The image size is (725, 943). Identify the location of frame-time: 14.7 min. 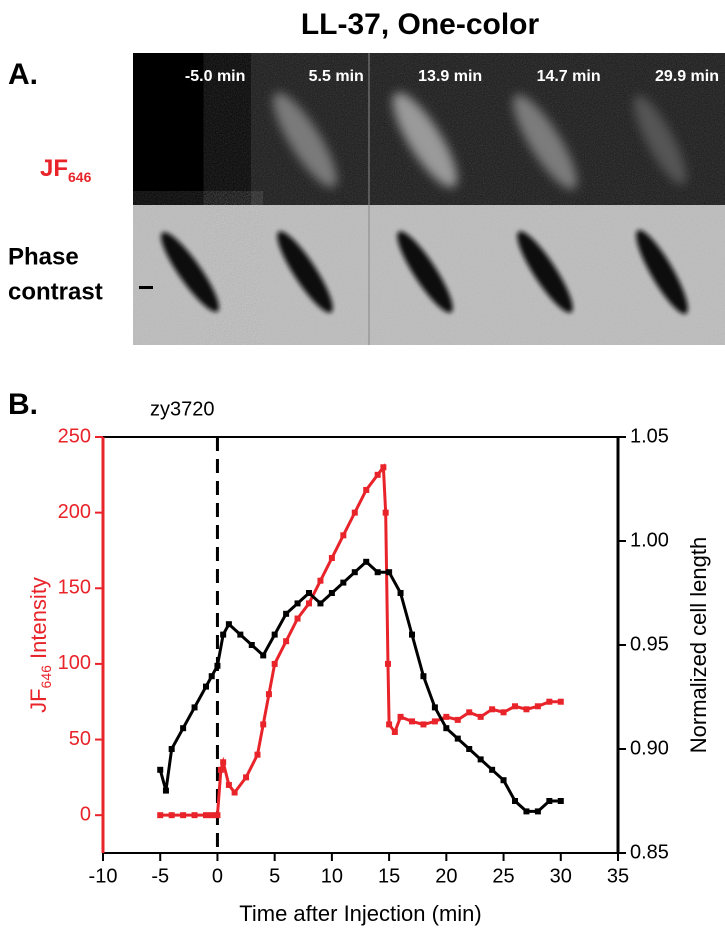
(569, 76).